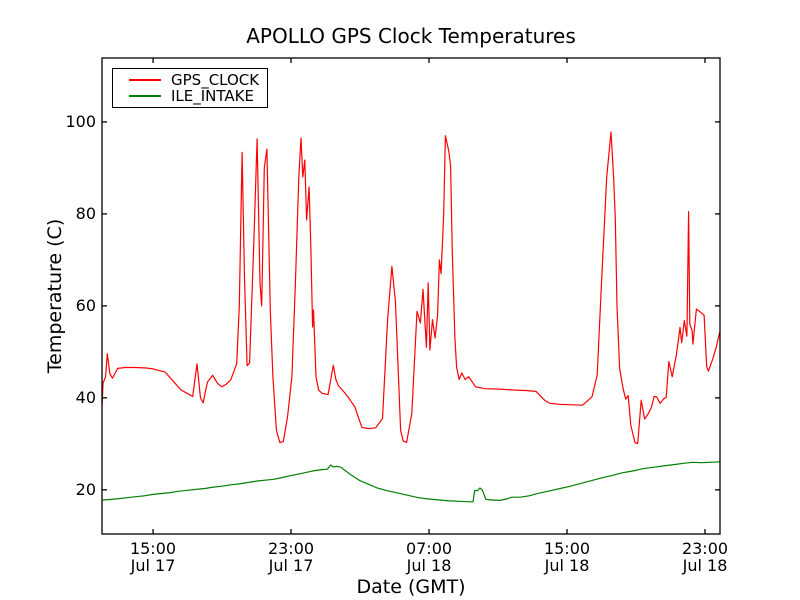 This screenshot has width=800, height=600. What do you see at coordinates (85, 213) in the screenshot?
I see `y-tick-label: 80` at bounding box center [85, 213].